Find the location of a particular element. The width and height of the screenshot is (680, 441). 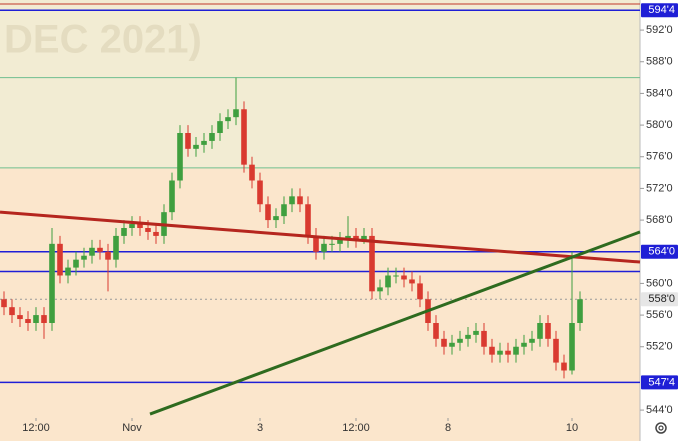

watermark: DEC 2021) is located at coordinates (103, 40).